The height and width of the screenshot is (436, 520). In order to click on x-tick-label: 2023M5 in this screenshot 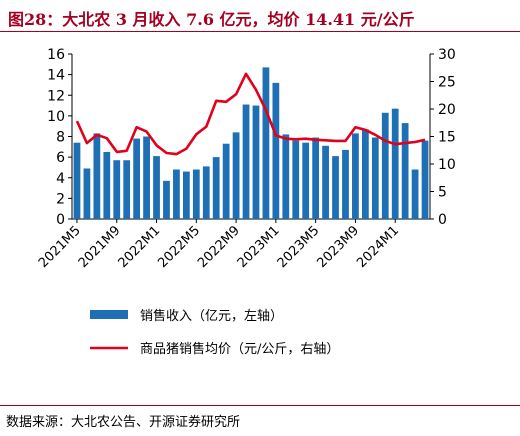, I will do `click(299, 247)`.